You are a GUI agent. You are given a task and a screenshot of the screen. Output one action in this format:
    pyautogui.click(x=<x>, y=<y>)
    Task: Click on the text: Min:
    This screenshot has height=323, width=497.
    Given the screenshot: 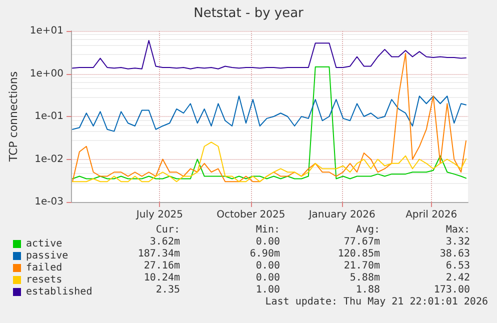 What is the action you would take?
    pyautogui.click(x=268, y=230)
    